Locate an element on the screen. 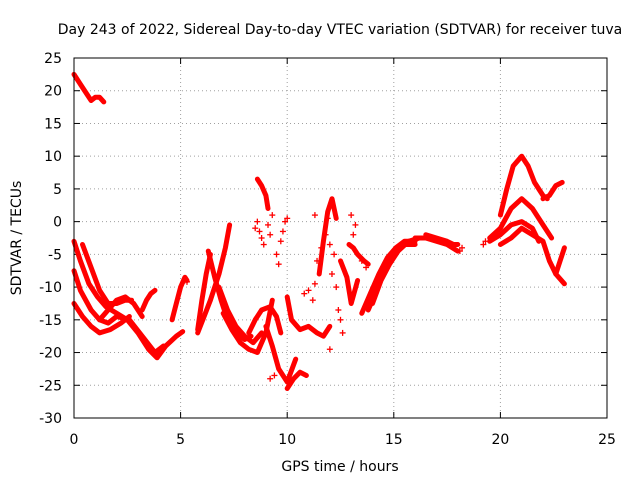  series-track-g is located at coordinates (148, 300).